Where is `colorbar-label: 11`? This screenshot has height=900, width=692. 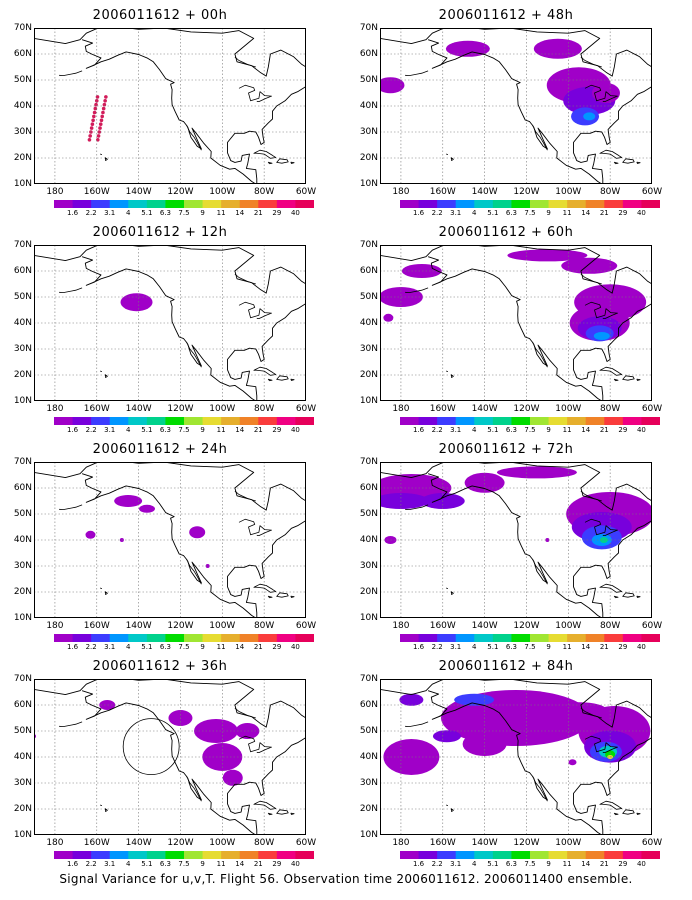 colorbar-label: 11 is located at coordinates (221, 864).